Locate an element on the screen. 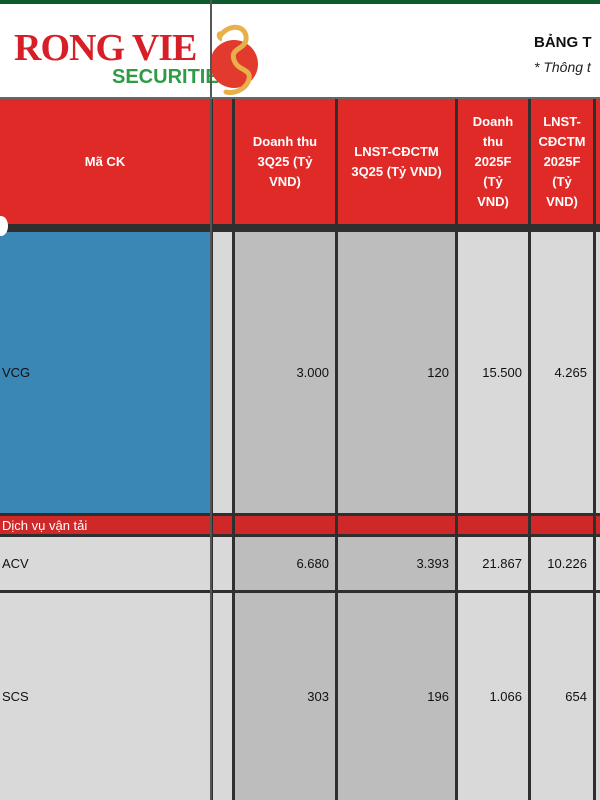 The height and width of the screenshot is (800, 600). column-header-revenue-3q25: Doanh thu 3Q25 (Tỷ VND) is located at coordinates (285, 161).